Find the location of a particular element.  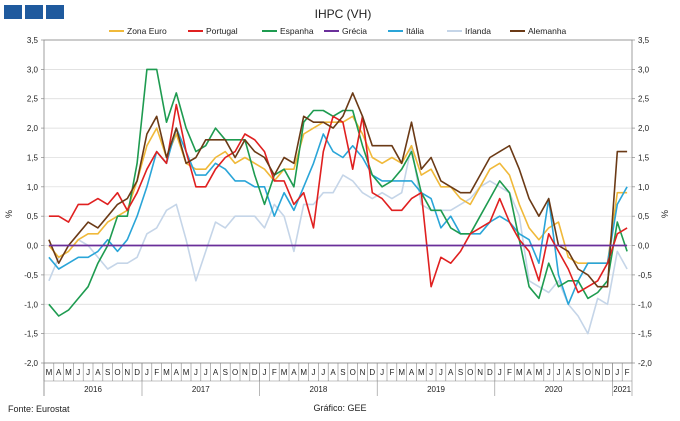

y-tick-label-right: 1,0 is located at coordinates (644, 187).